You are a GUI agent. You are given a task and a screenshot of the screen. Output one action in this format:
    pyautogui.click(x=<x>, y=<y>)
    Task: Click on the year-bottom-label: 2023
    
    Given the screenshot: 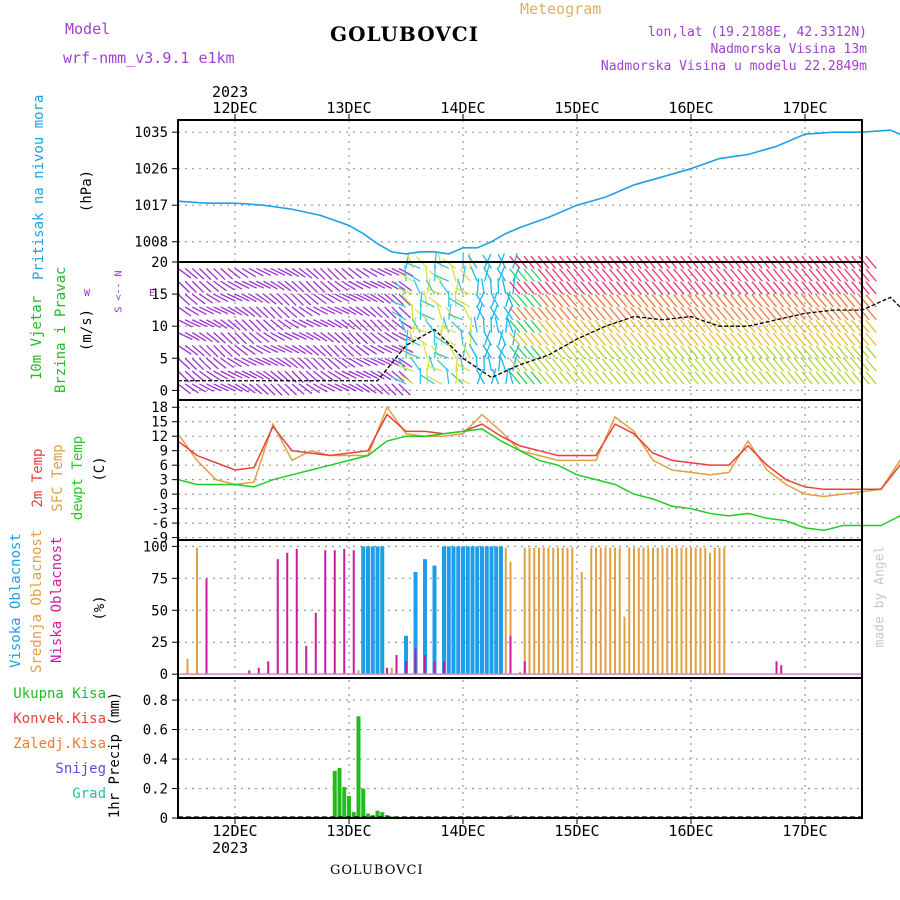 What is the action you would take?
    pyautogui.click(x=230, y=848)
    